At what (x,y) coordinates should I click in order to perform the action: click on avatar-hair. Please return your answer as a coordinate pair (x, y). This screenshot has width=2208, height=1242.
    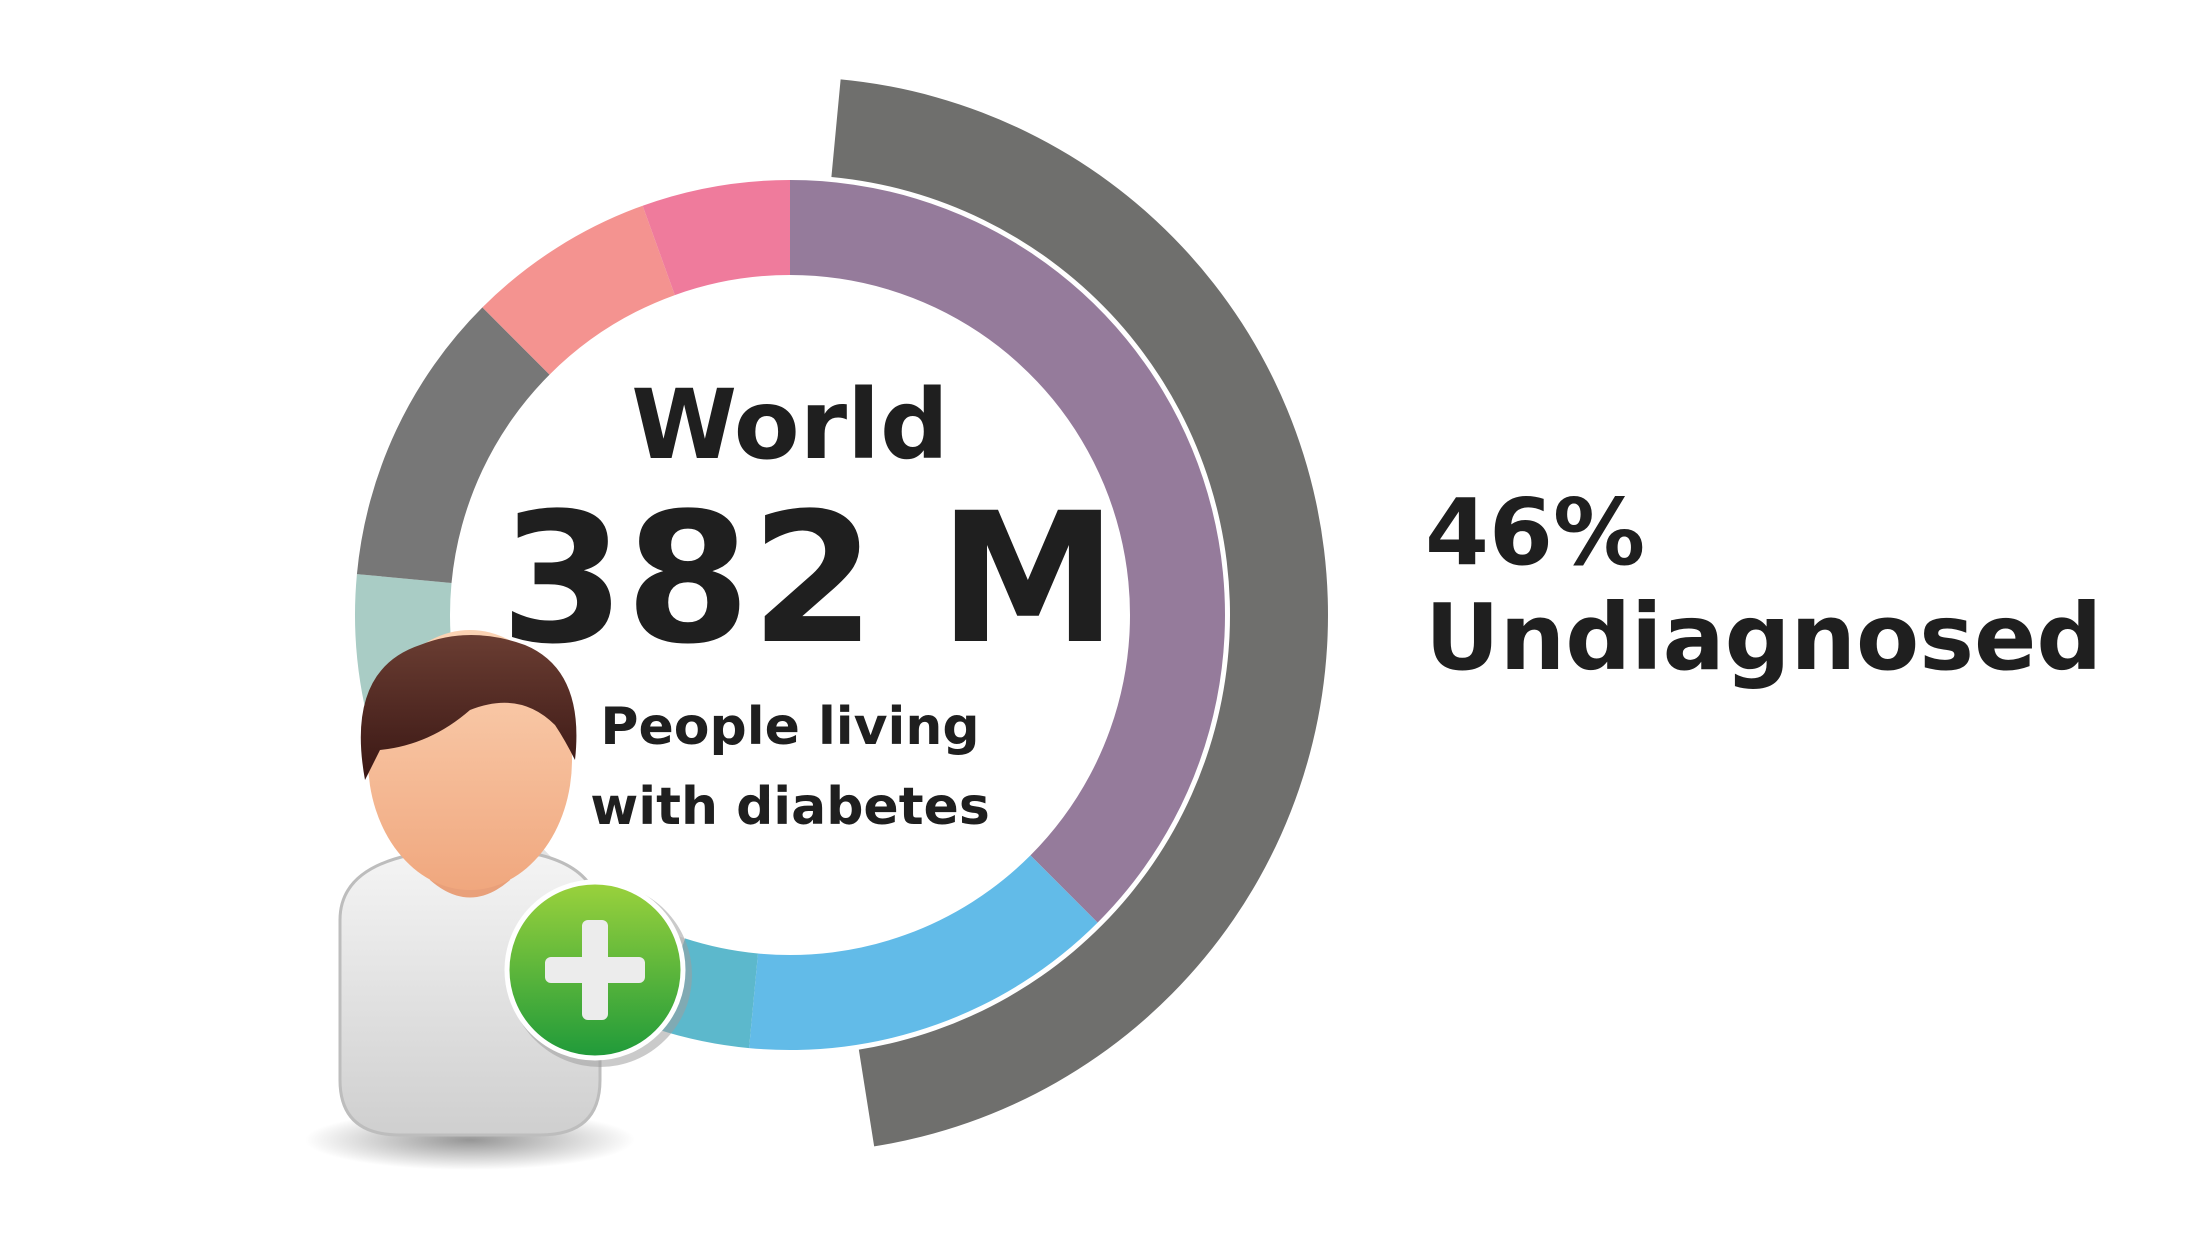
    Looking at the image, I should click on (468, 707).